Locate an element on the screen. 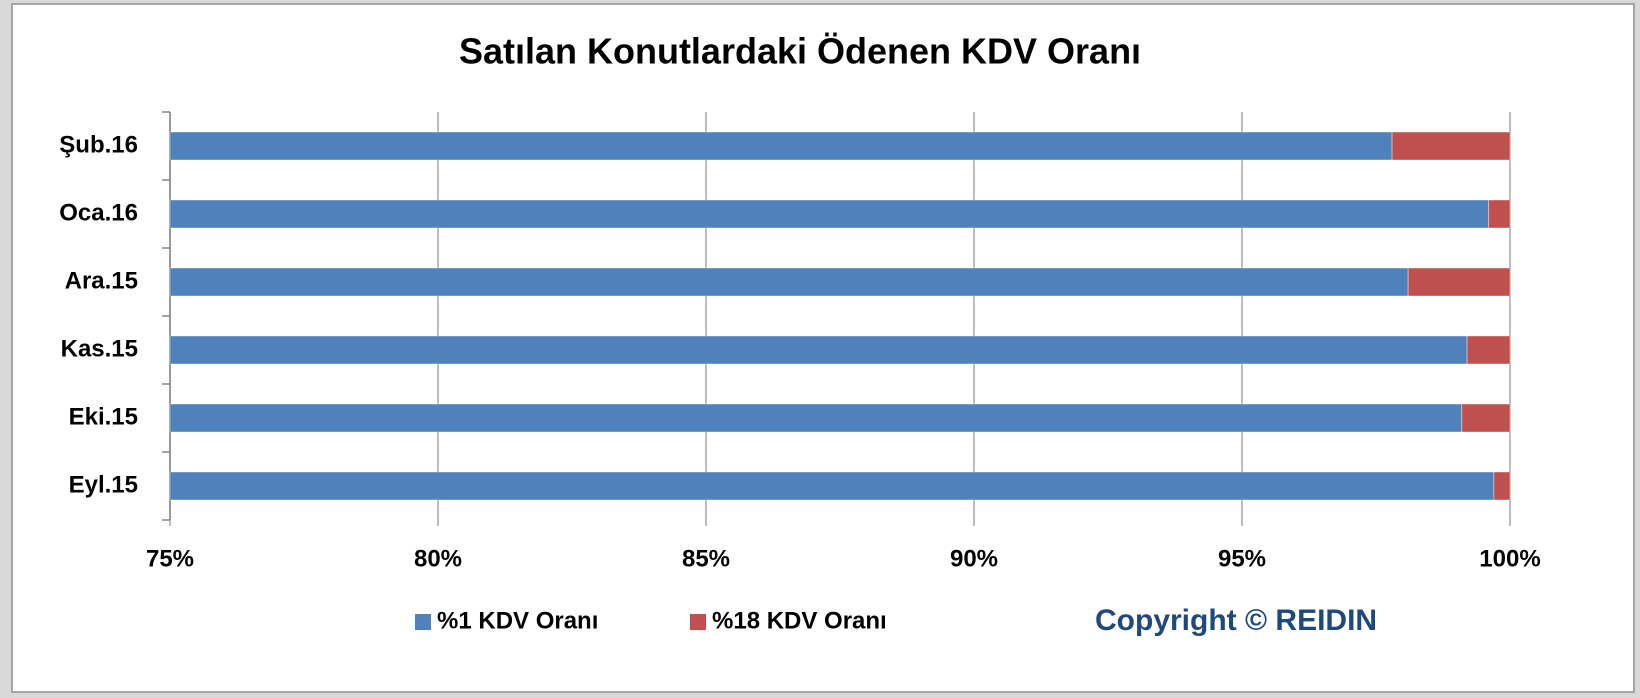  chart-title: Satılan Konutlardaki Ödenen KDV Oranı is located at coordinates (800, 51).